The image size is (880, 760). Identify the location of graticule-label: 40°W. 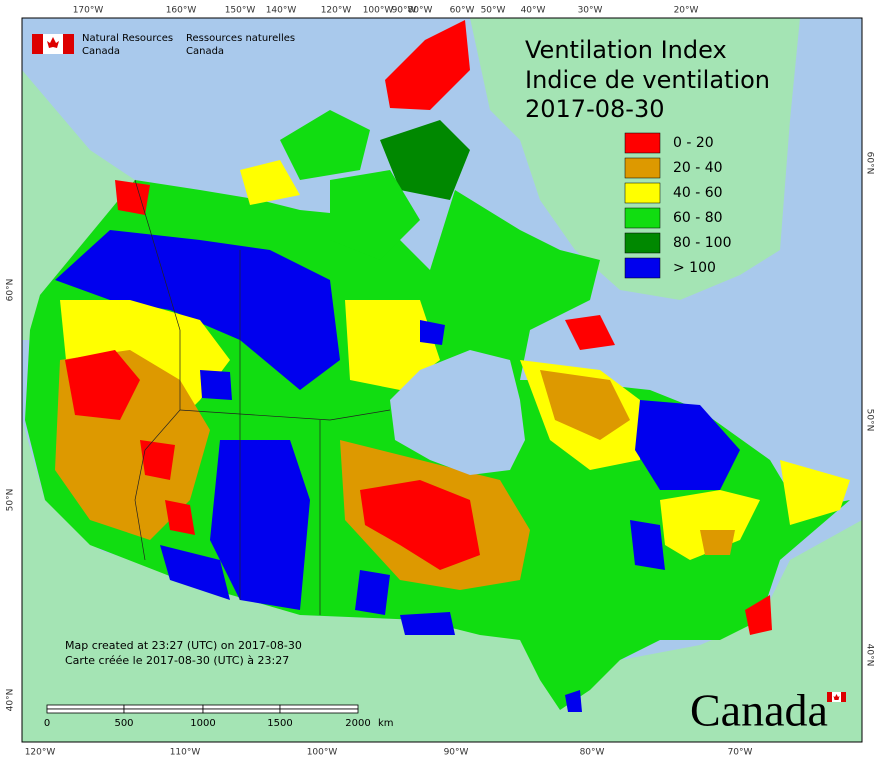
(533, 11).